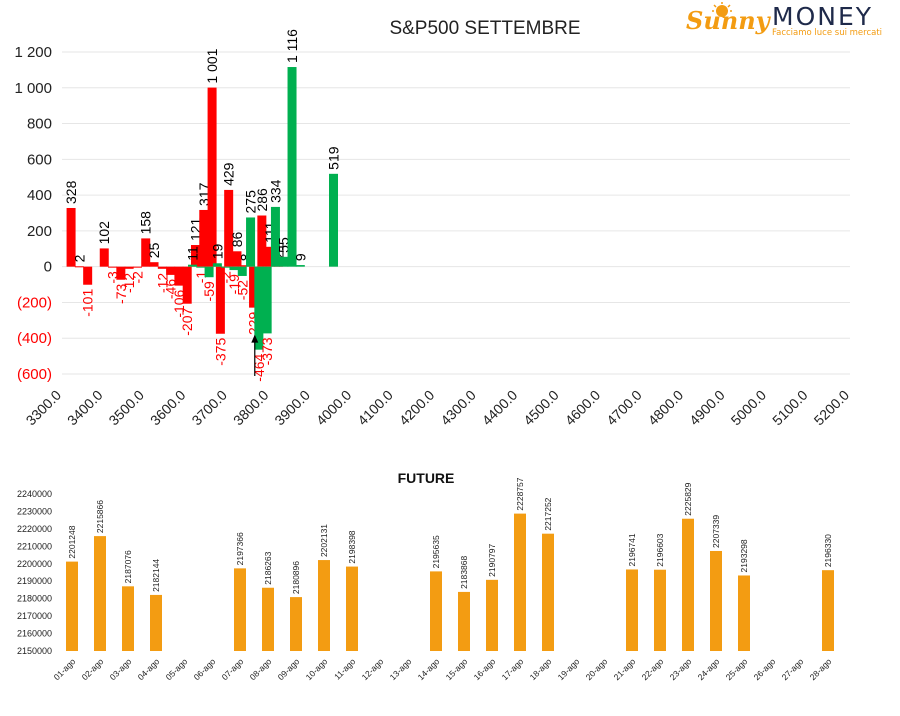 The height and width of the screenshot is (716, 900). Describe the element at coordinates (436, 551) in the screenshot. I see `chart2-data-label: 2195635` at that location.